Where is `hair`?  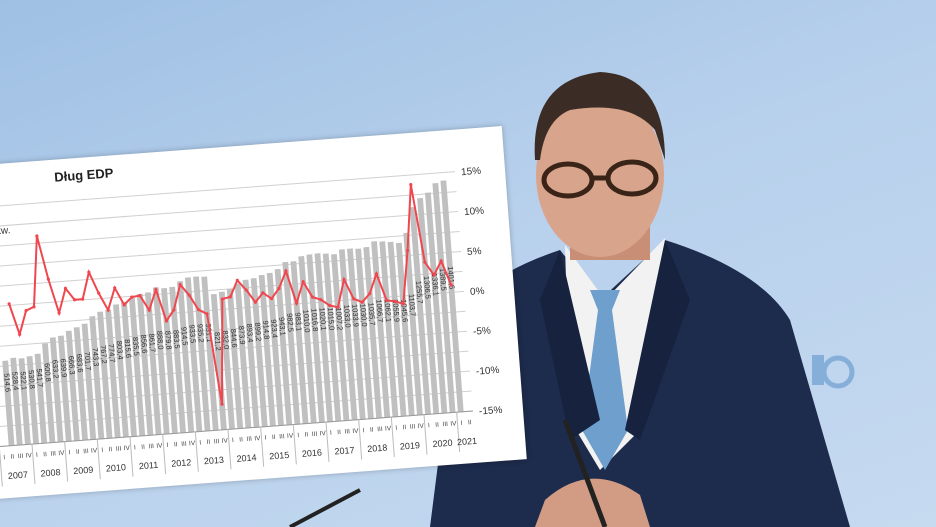 hair is located at coordinates (599, 116).